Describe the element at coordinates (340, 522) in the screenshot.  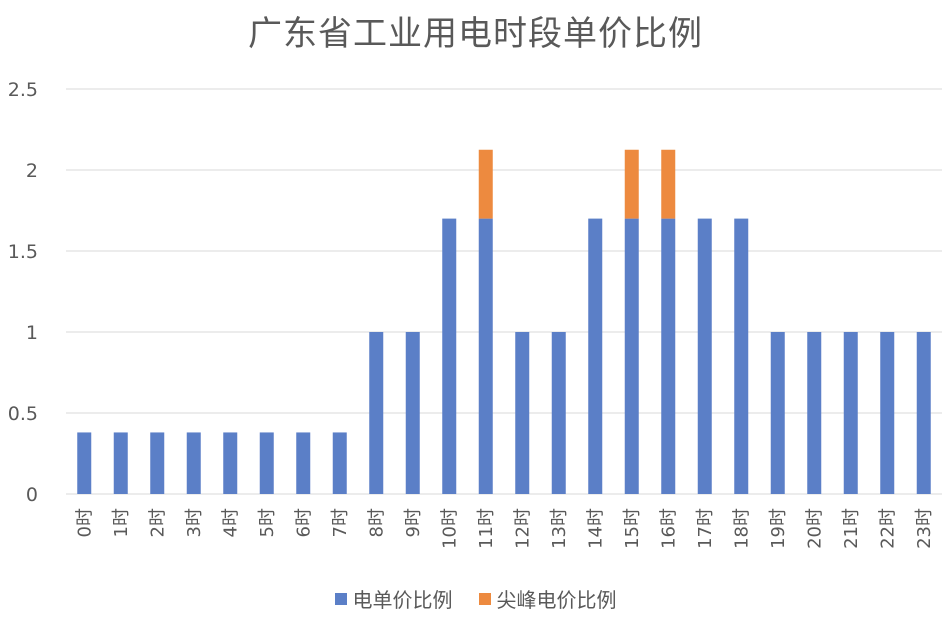
I see `x-tick-label: 7时` at that location.